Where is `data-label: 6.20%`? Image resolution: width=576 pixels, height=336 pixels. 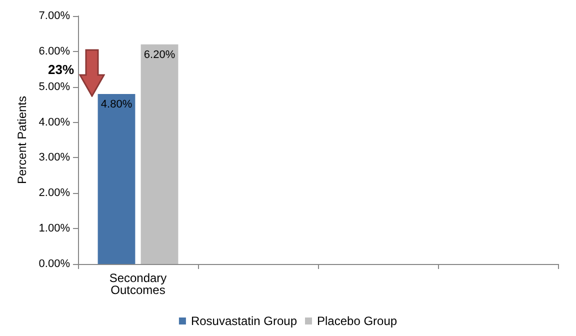
data-label: 6.20% is located at coordinates (160, 54).